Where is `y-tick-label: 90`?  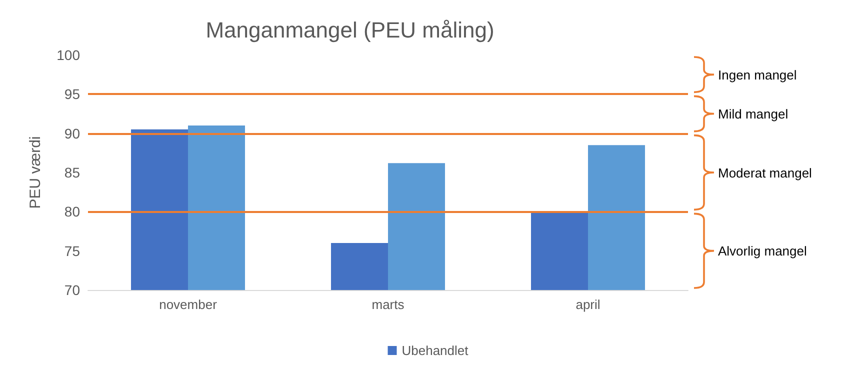 y-tick-label: 90 is located at coordinates (72, 133).